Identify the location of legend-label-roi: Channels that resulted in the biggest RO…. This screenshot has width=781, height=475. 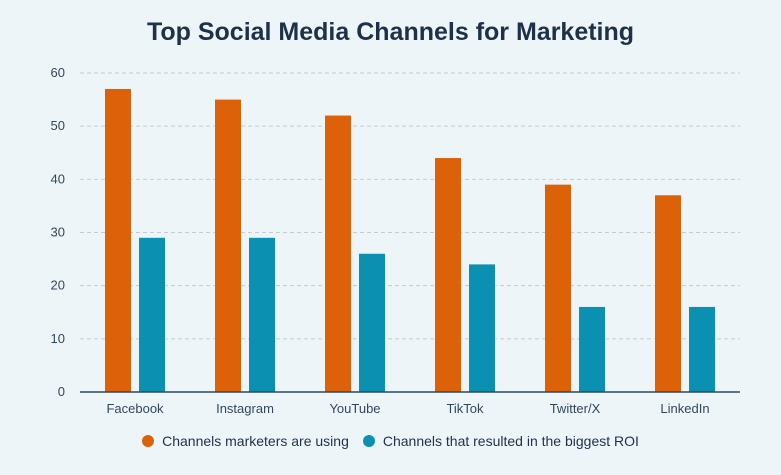
(510, 441).